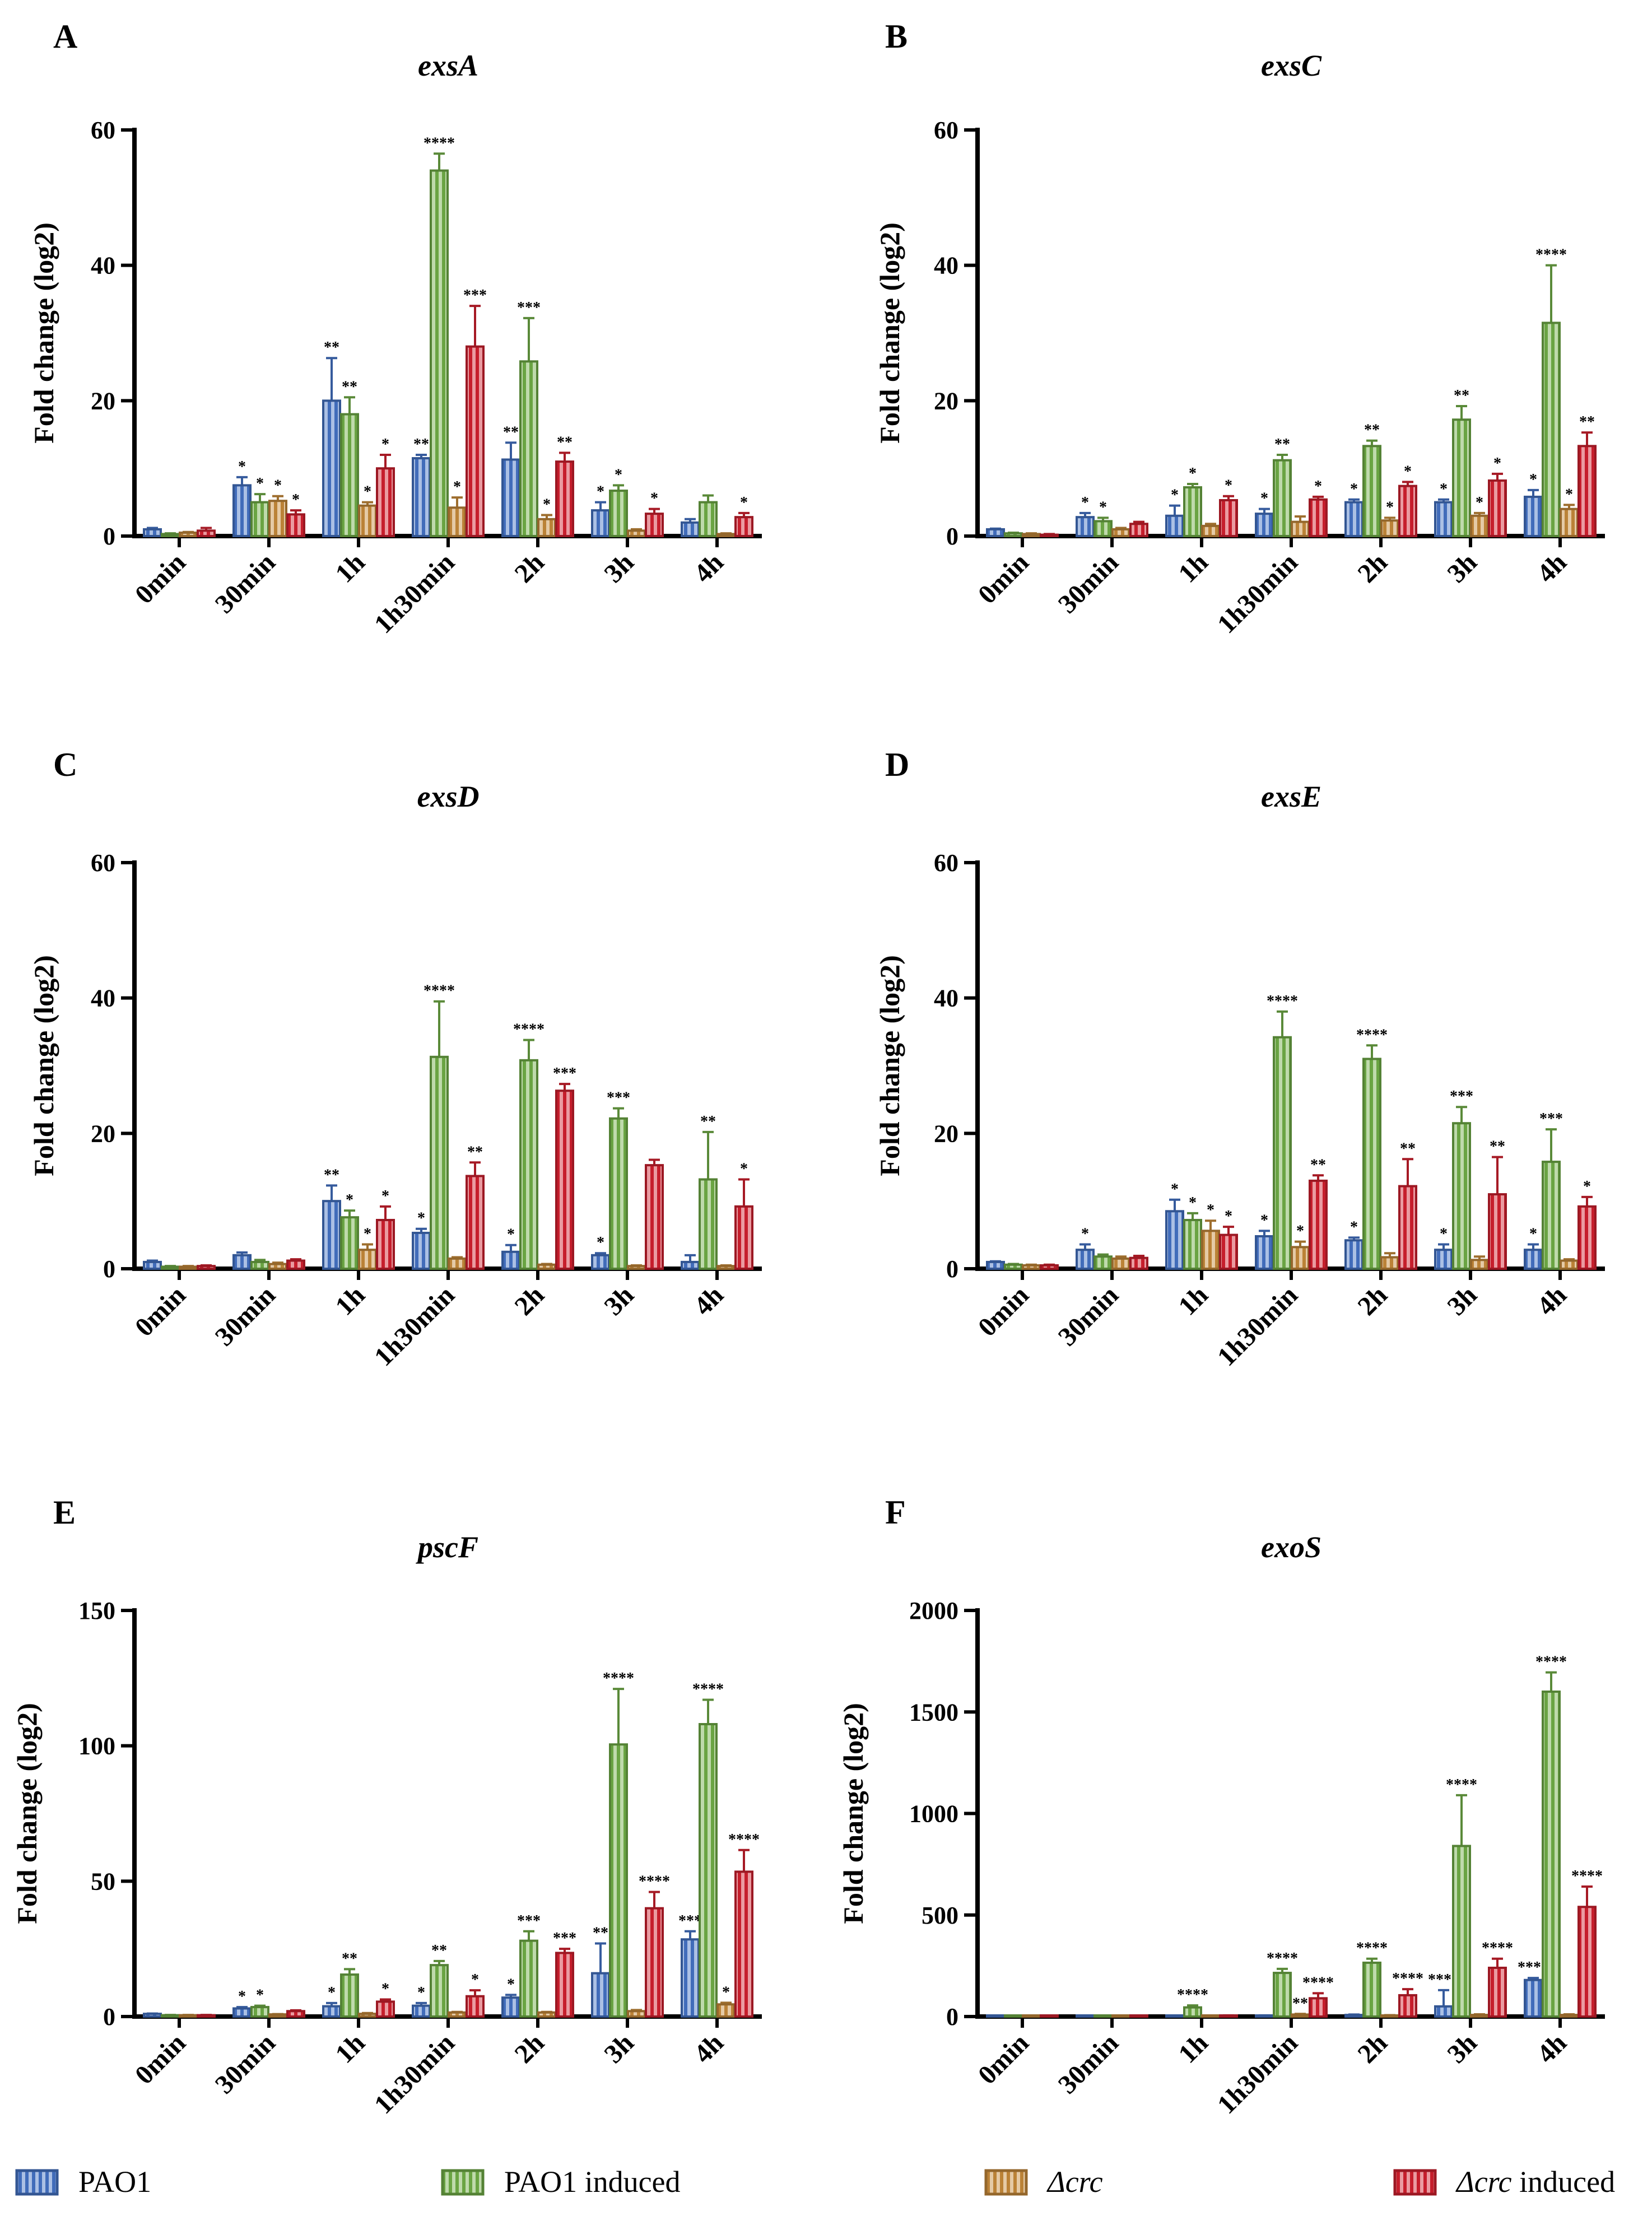  Describe the element at coordinates (815, 2182) in the screenshot. I see `legend: PAO1 PAO1 induced Δcrc Δcrc induced` at that location.